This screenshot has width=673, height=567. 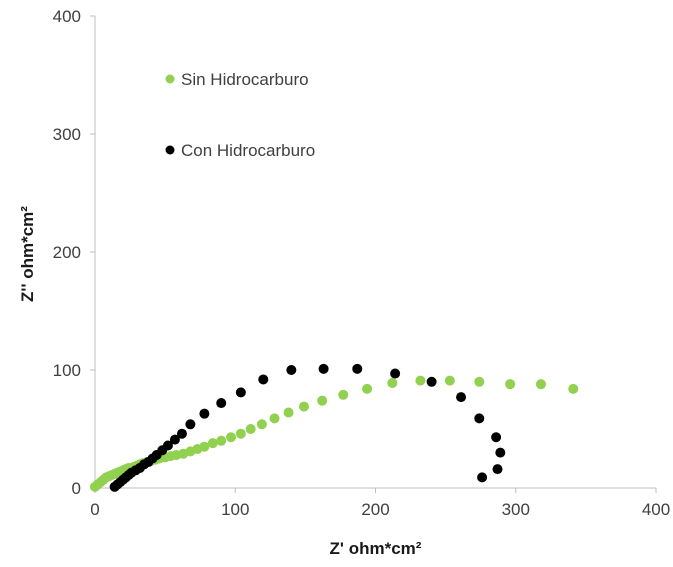 I want to click on y-tick-label: 400, so click(x=67, y=16).